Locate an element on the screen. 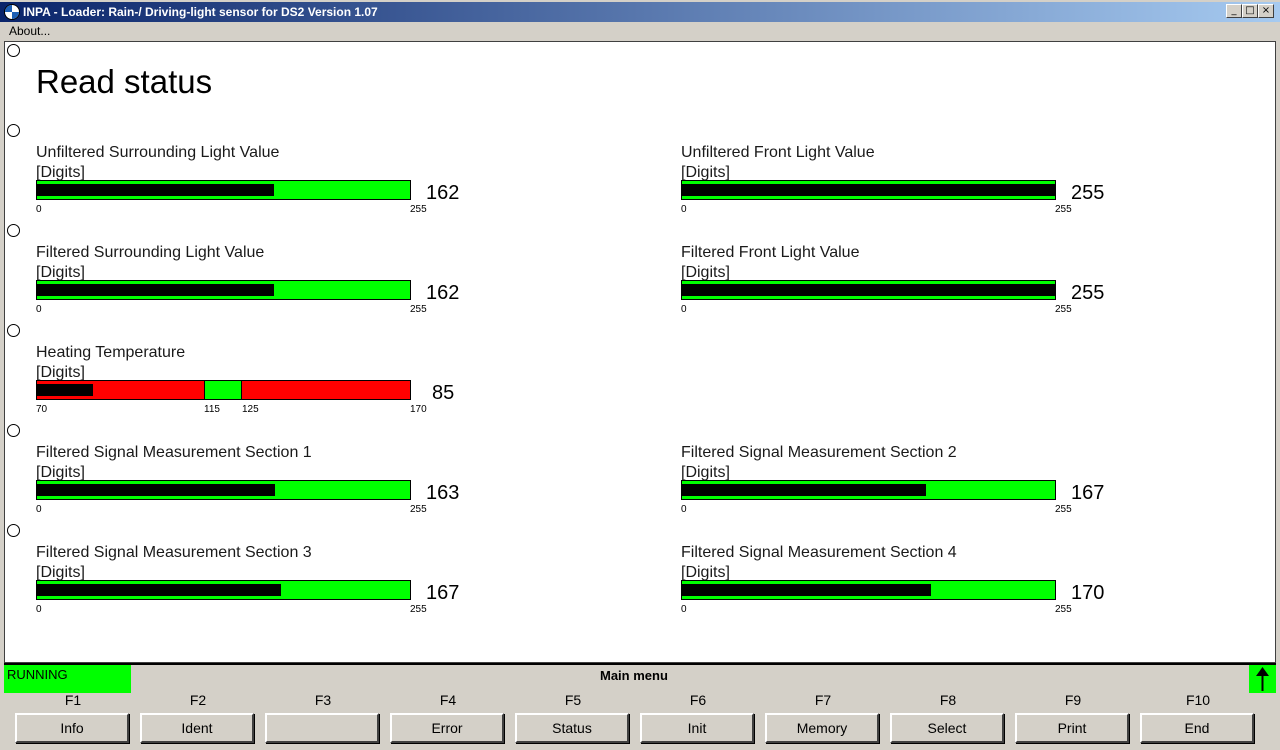 The height and width of the screenshot is (750, 1280). fkey-f4: F4 Error is located at coordinates (448, 720).